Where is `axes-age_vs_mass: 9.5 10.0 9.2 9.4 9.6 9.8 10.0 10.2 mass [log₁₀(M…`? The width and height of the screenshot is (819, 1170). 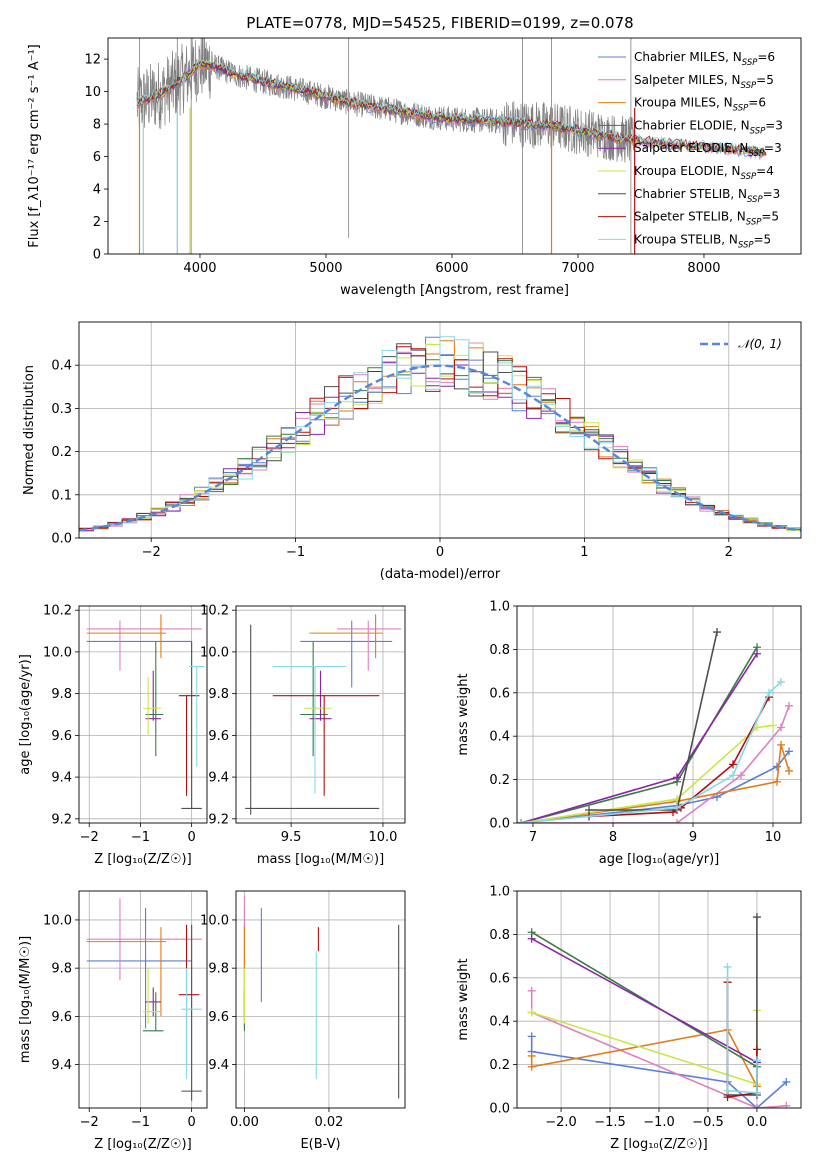
axes-age_vs_mass: 9.5 10.0 9.2 9.4 9.6 9.8 10.0 10.2 mass [log₁₀(M… is located at coordinates (303, 735).